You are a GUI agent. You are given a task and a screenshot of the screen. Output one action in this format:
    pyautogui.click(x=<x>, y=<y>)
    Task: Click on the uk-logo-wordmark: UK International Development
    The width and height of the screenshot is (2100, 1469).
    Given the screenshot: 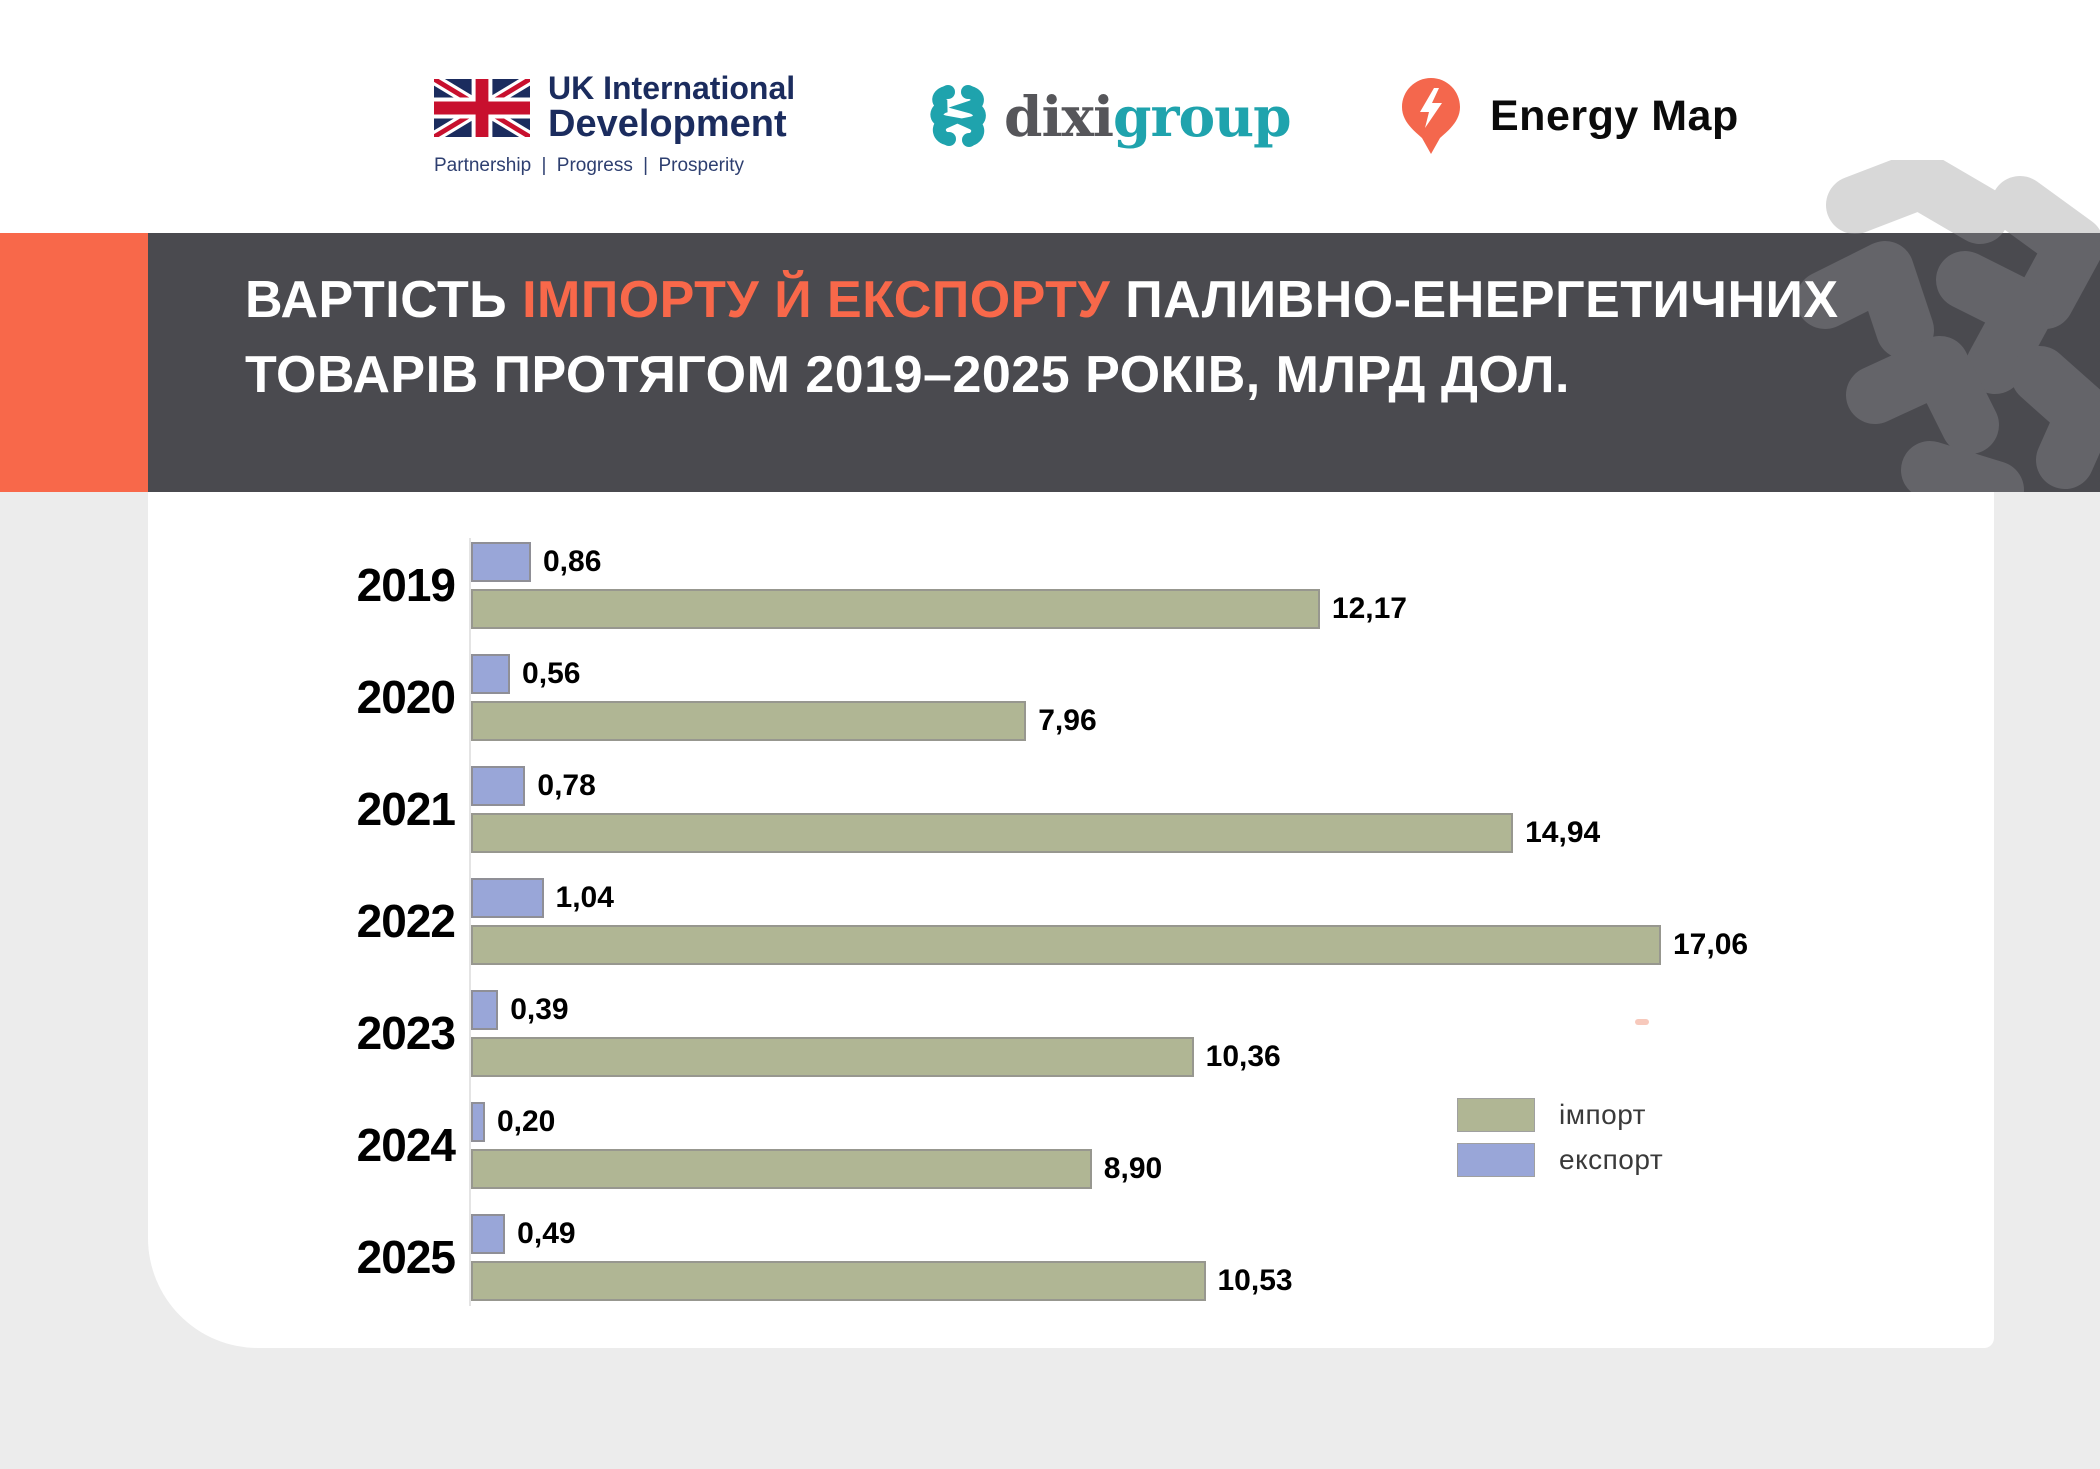 What is the action you would take?
    pyautogui.click(x=671, y=107)
    